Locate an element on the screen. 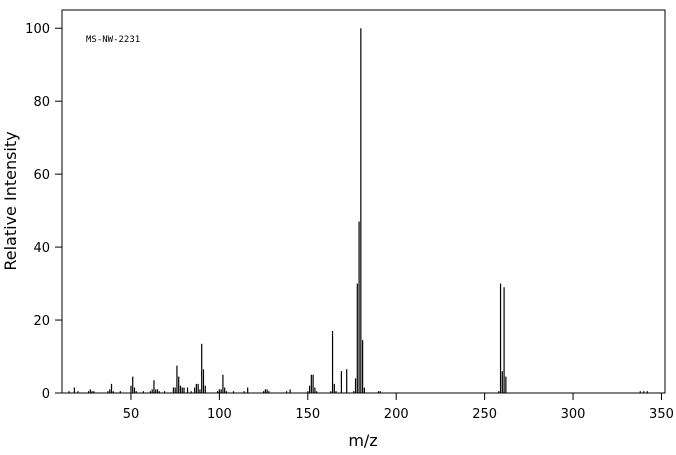 This screenshot has width=676, height=455. x-tick-label: 150 is located at coordinates (307, 414).